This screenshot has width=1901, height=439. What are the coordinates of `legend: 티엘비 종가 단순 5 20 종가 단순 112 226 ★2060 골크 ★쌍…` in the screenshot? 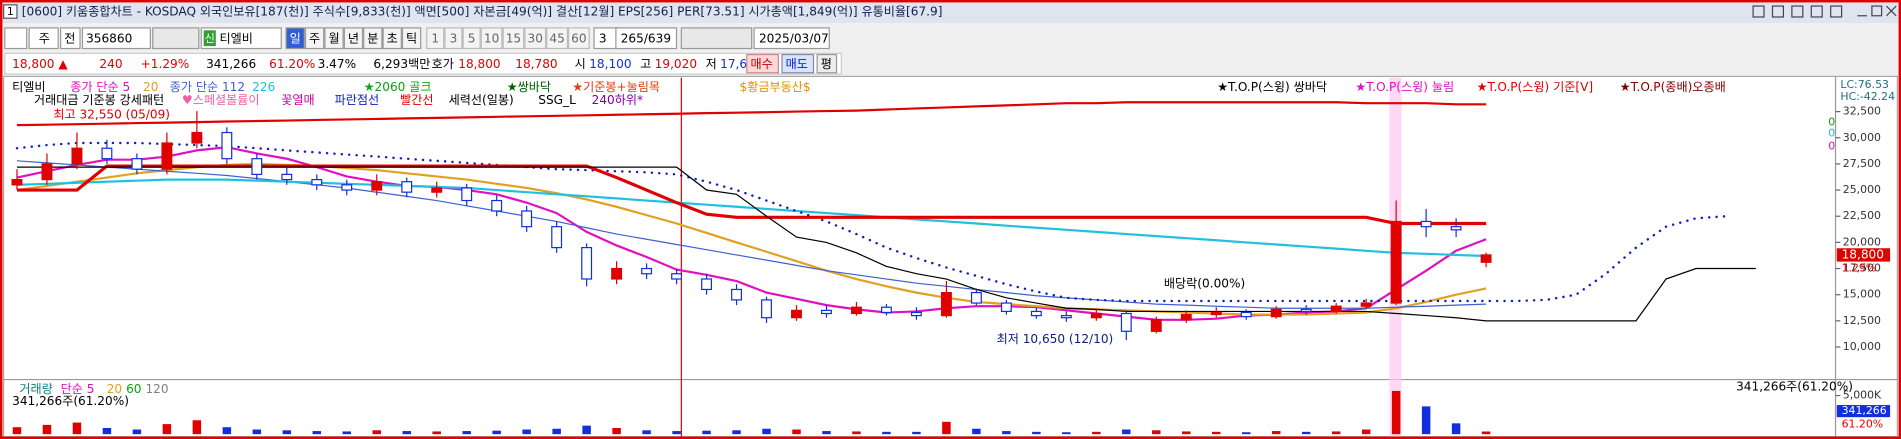 It's located at (869, 93).